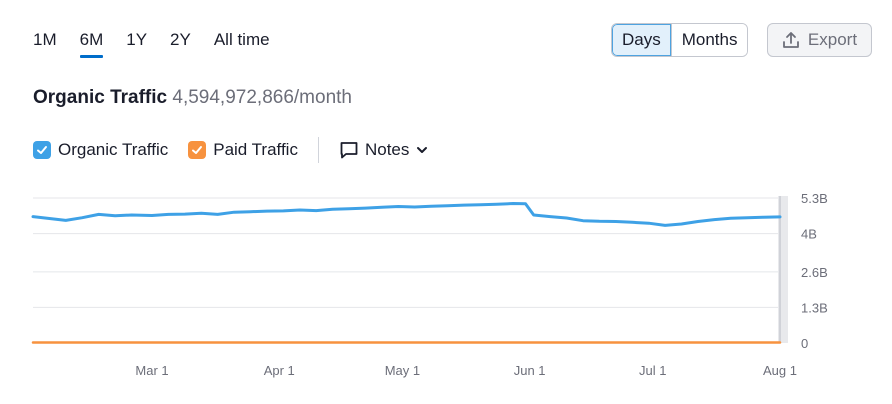 Image resolution: width=892 pixels, height=404 pixels. I want to click on x-tick-label: Jul 1, so click(652, 370).